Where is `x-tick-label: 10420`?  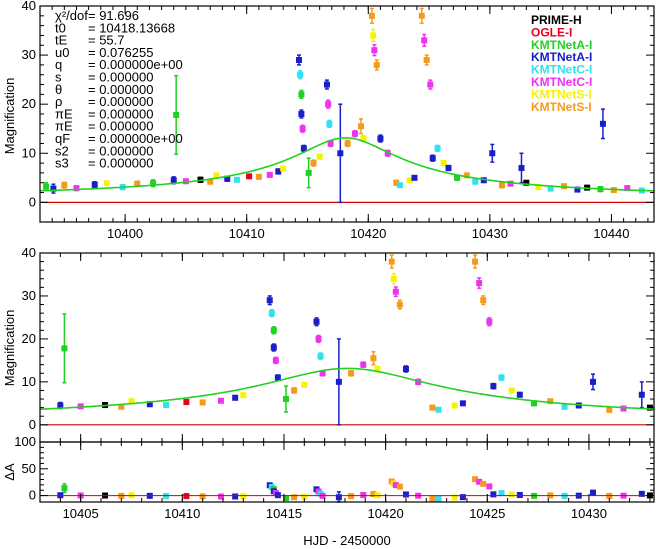 x-tick-label: 10420 is located at coordinates (386, 513).